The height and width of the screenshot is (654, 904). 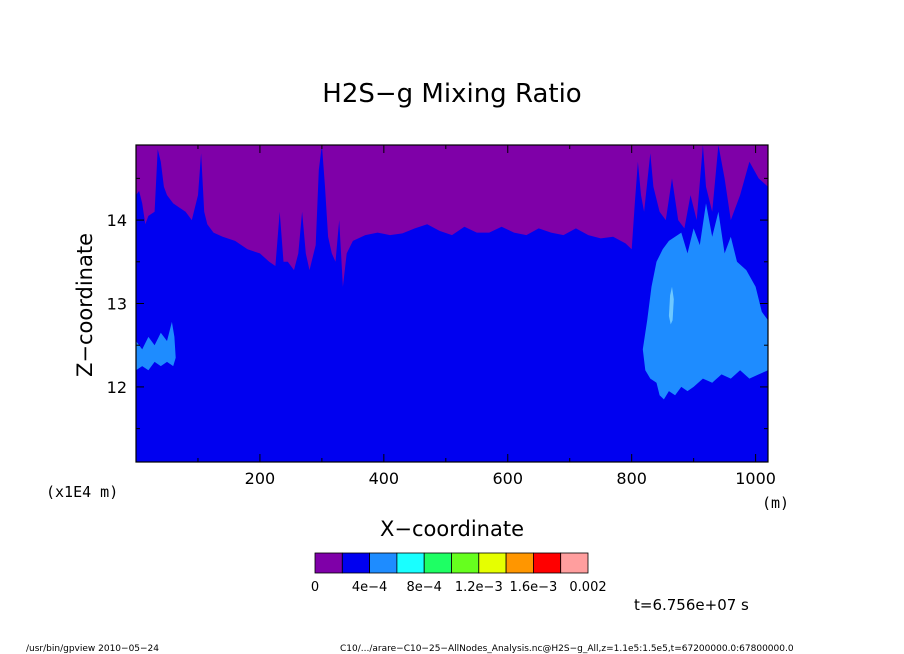 I want to click on y-scale-label: (x1E4 m), so click(x=82, y=492).